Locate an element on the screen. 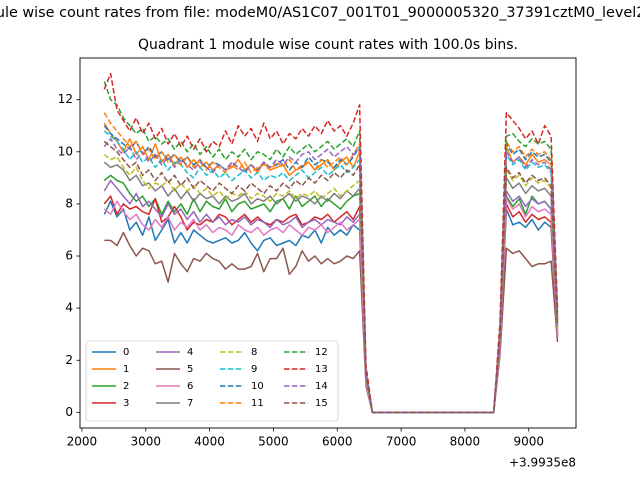 Image resolution: width=640 pixels, height=480 pixels. x-axis: 2000 3000 4000 5000 6000 7000 8000 9000 is located at coordinates (305, 438).